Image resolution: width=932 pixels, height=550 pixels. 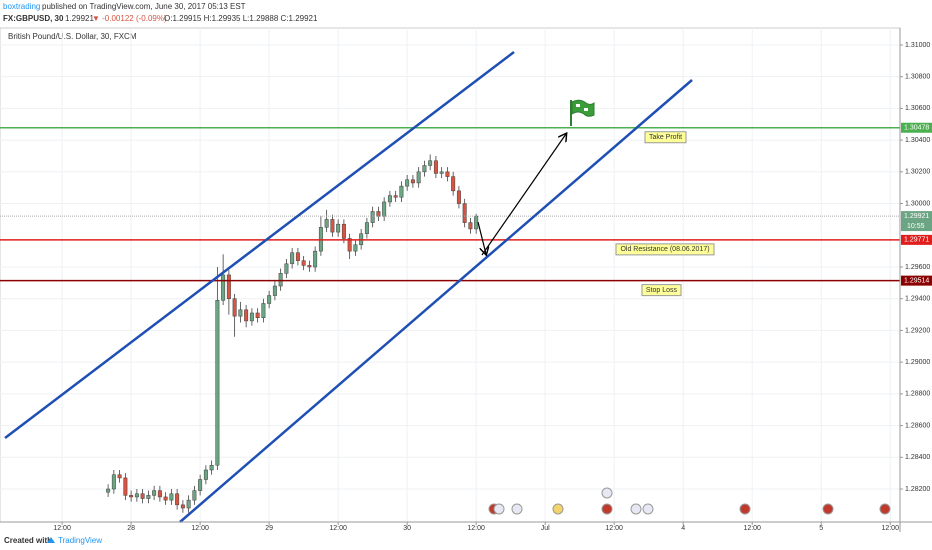 I want to click on last-price-label: 1.29921, so click(x=916, y=216).